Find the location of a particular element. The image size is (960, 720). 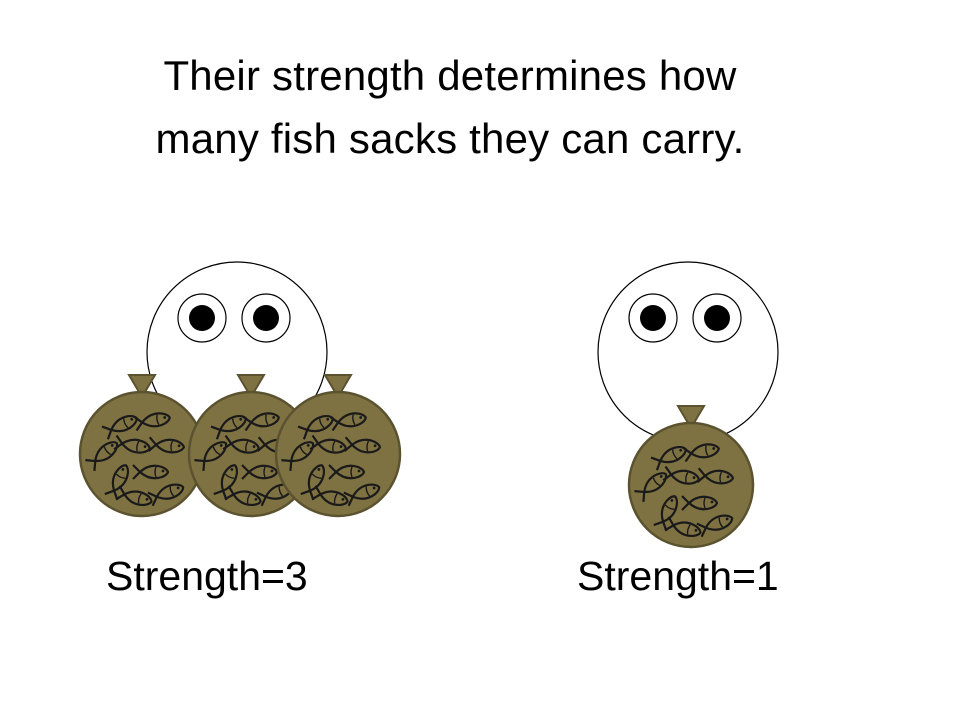

strength-label-left: Strength=3 is located at coordinates (207, 576).